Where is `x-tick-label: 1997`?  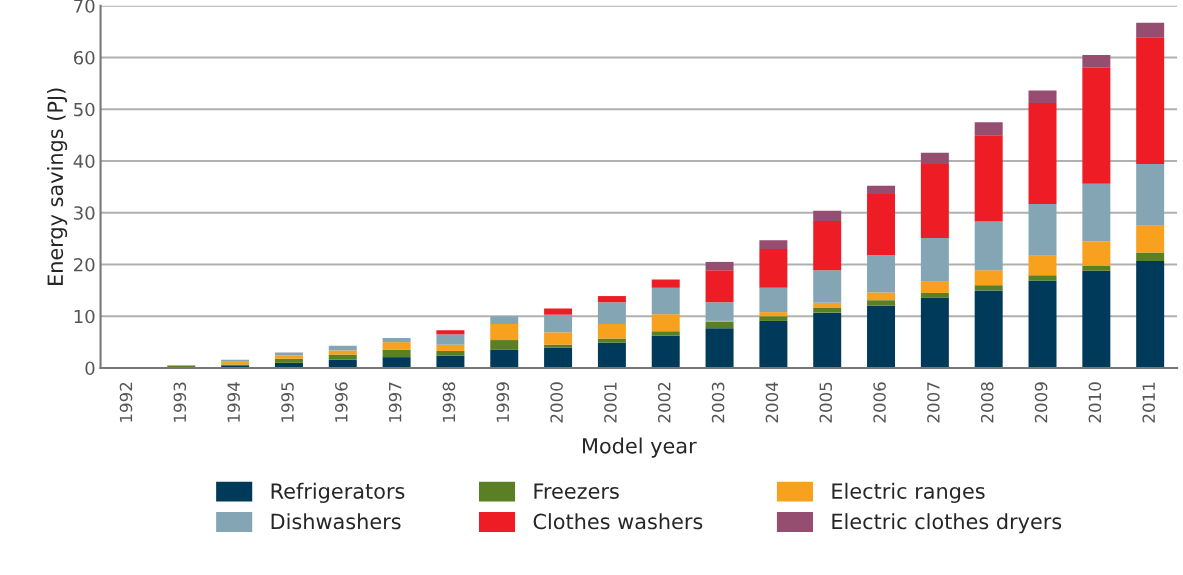
x-tick-label: 1997 is located at coordinates (395, 402).